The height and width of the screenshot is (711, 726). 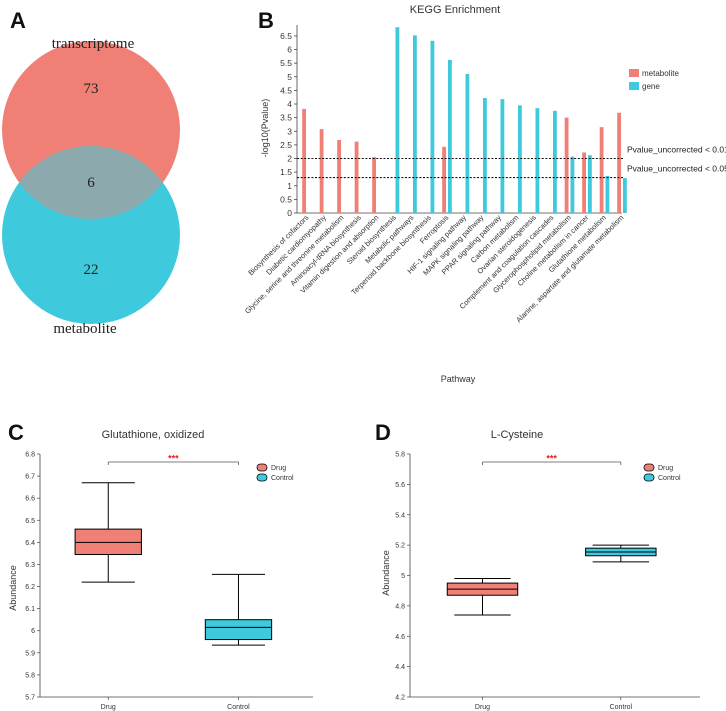 I want to click on boxplot-c-y-tick-label: 6.2, so click(x=30, y=587).